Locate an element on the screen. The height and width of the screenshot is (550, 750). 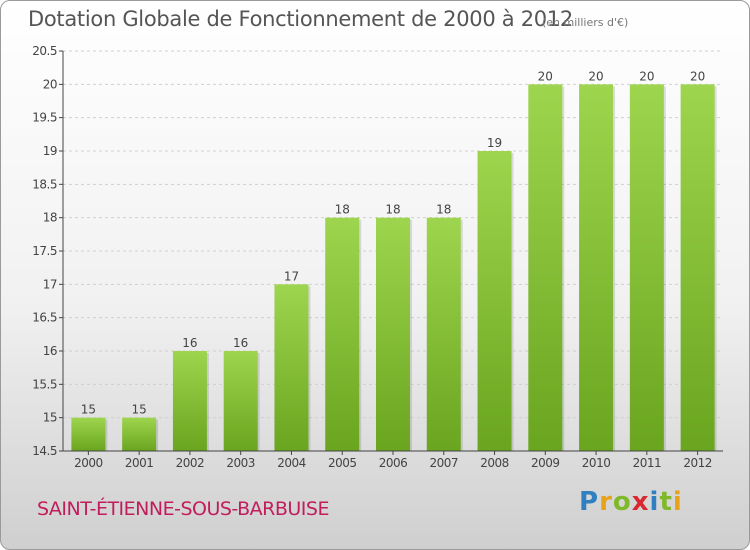
bar-2012 is located at coordinates (697, 267).